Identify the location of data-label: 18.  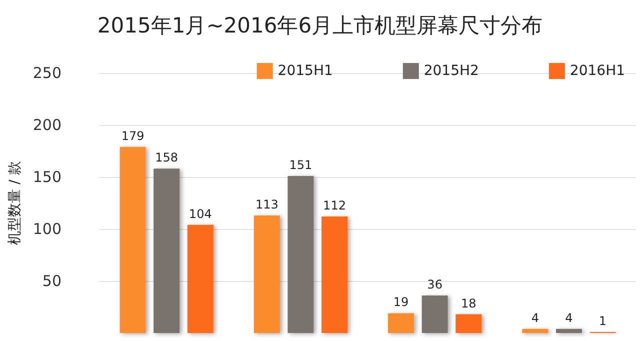
(468, 303).